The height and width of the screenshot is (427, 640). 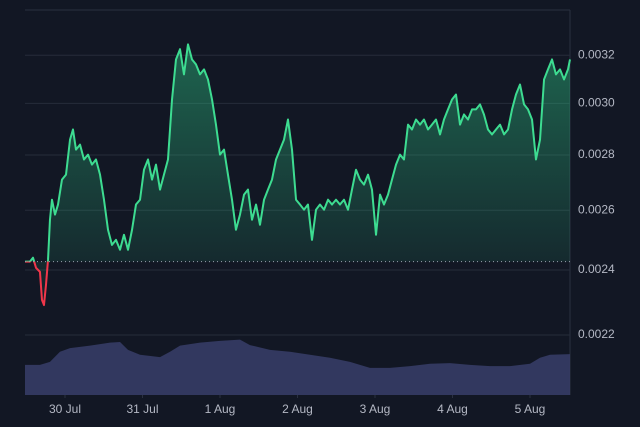 What do you see at coordinates (596, 103) in the screenshot?
I see `y-tick-label: 0.0030` at bounding box center [596, 103].